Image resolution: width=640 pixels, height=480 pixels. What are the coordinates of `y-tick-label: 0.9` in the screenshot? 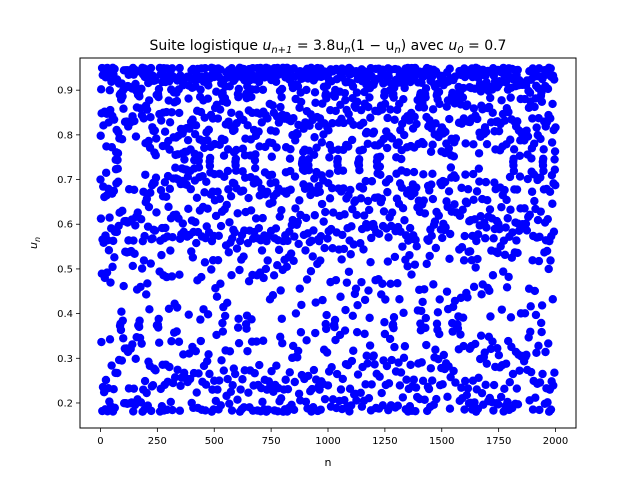 It's located at (65, 91).